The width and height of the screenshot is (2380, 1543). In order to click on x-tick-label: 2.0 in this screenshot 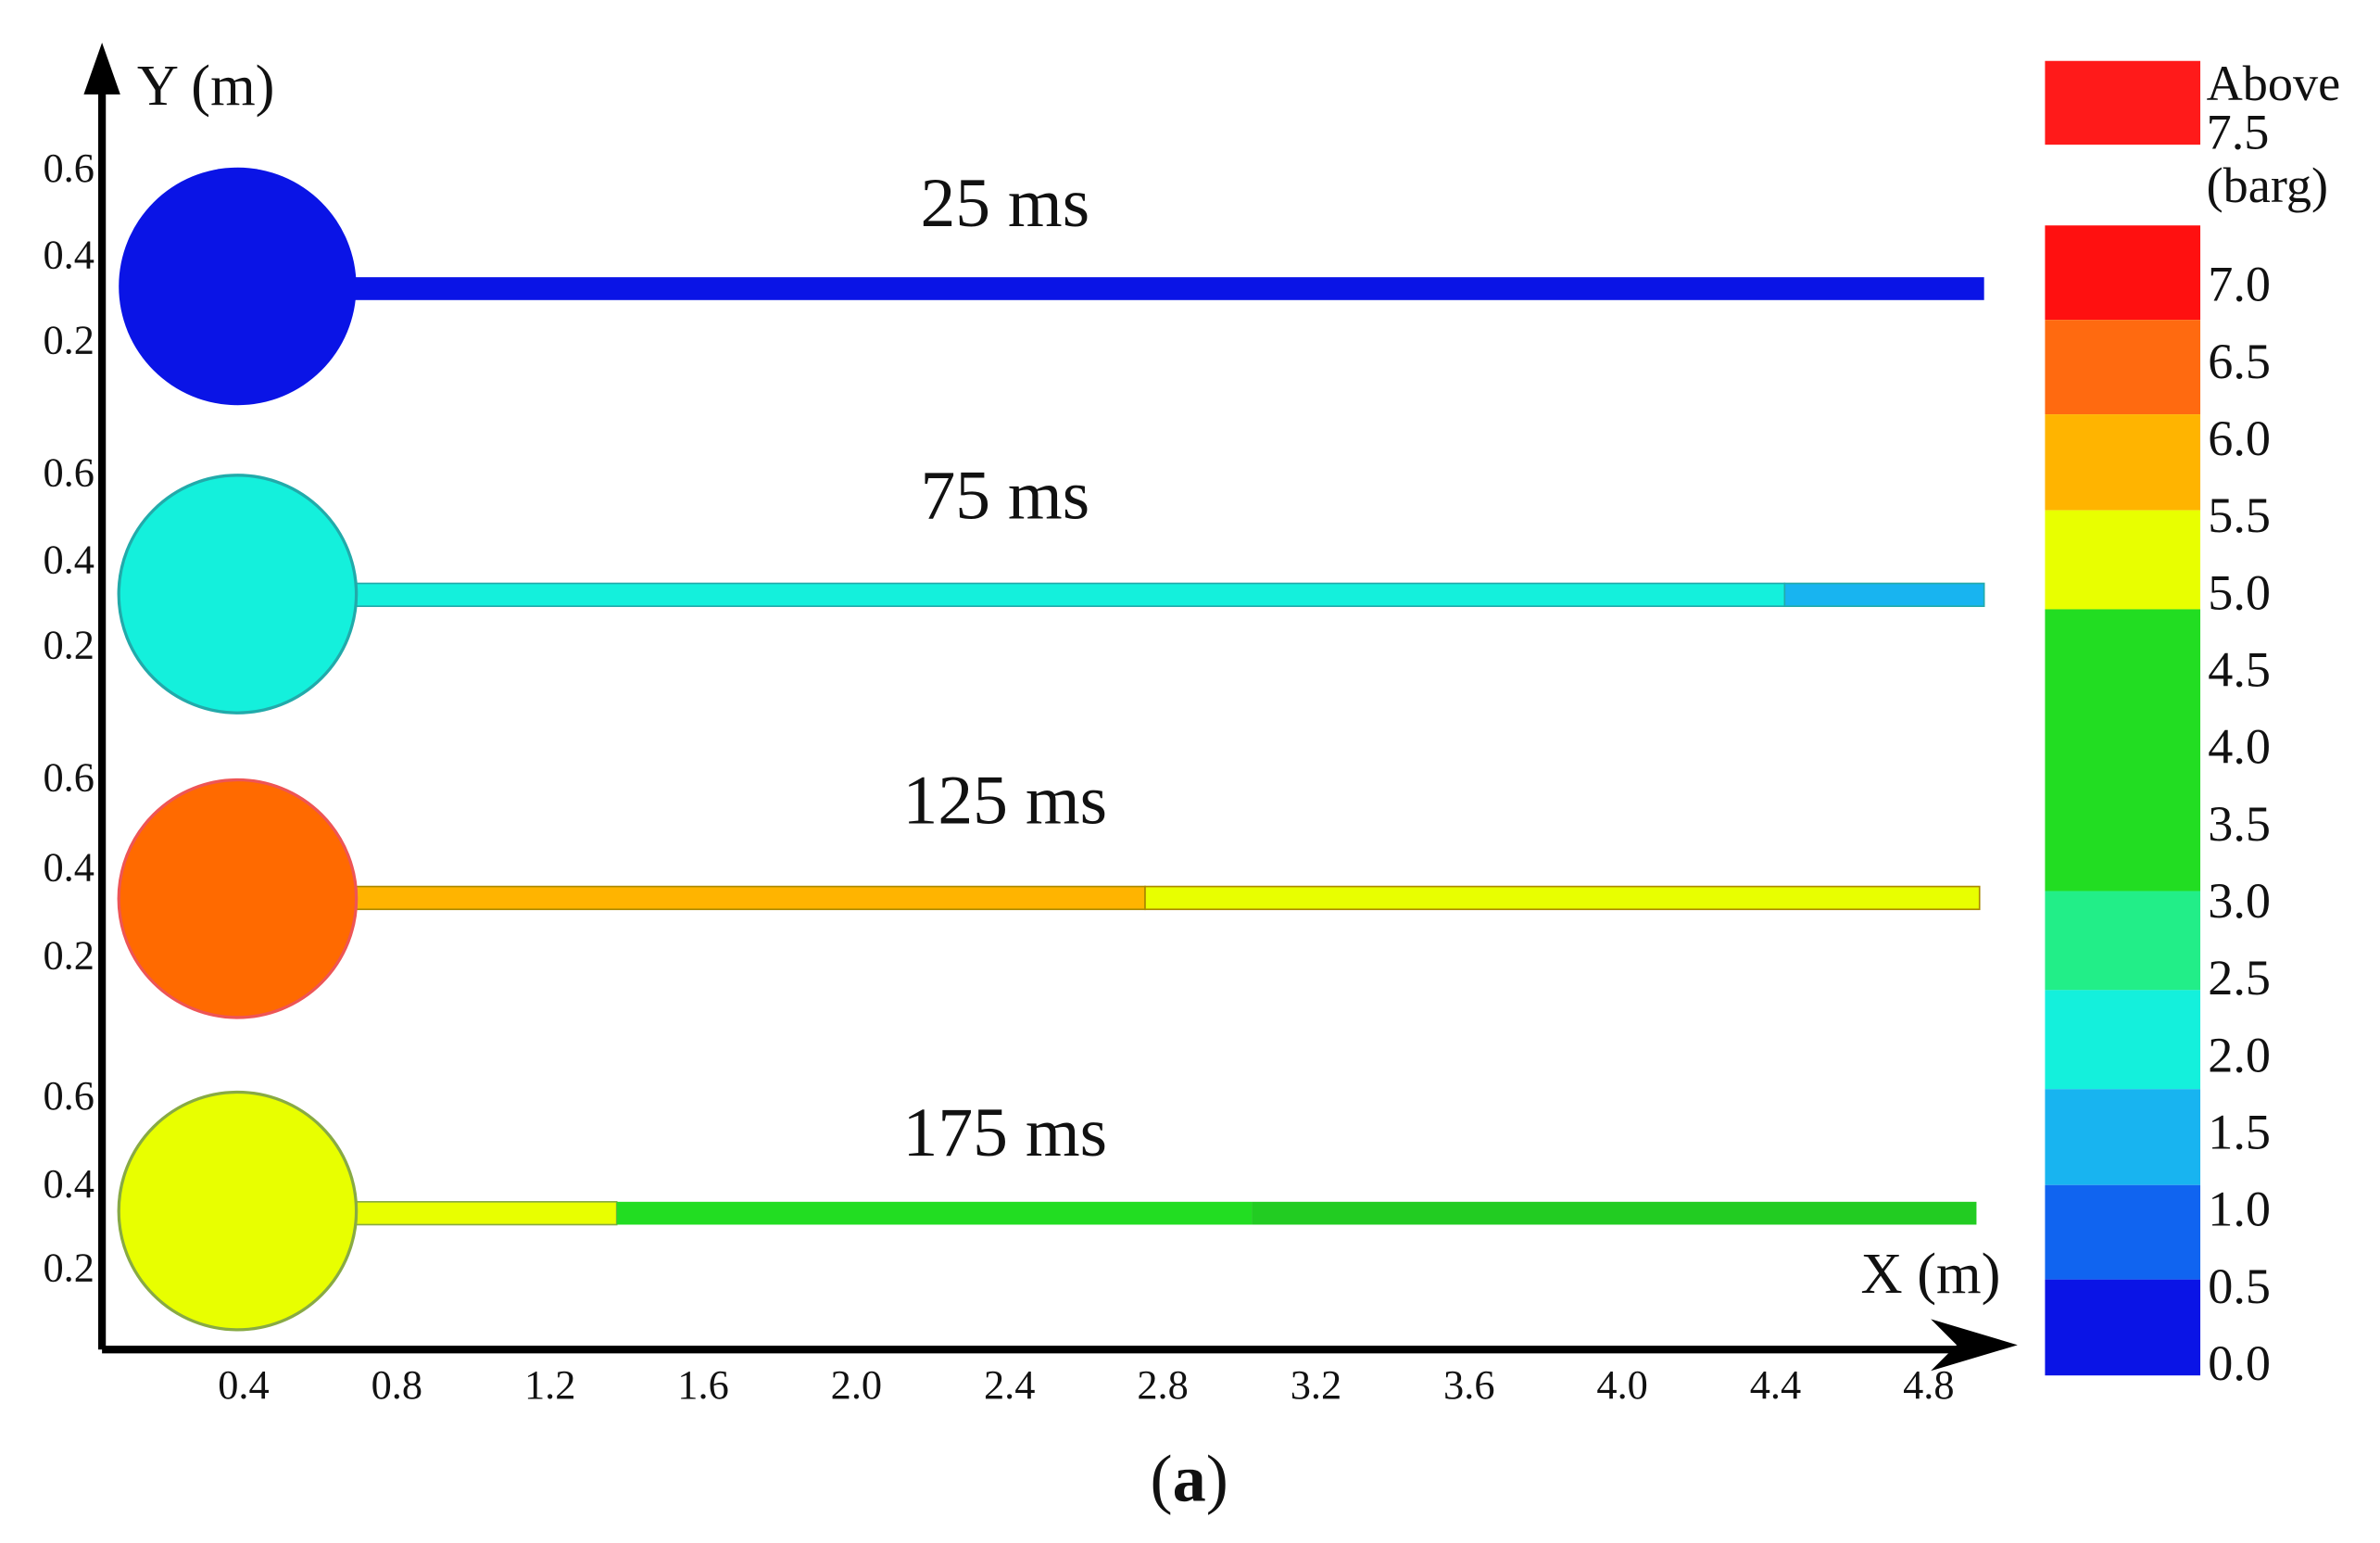, I will do `click(856, 1384)`.